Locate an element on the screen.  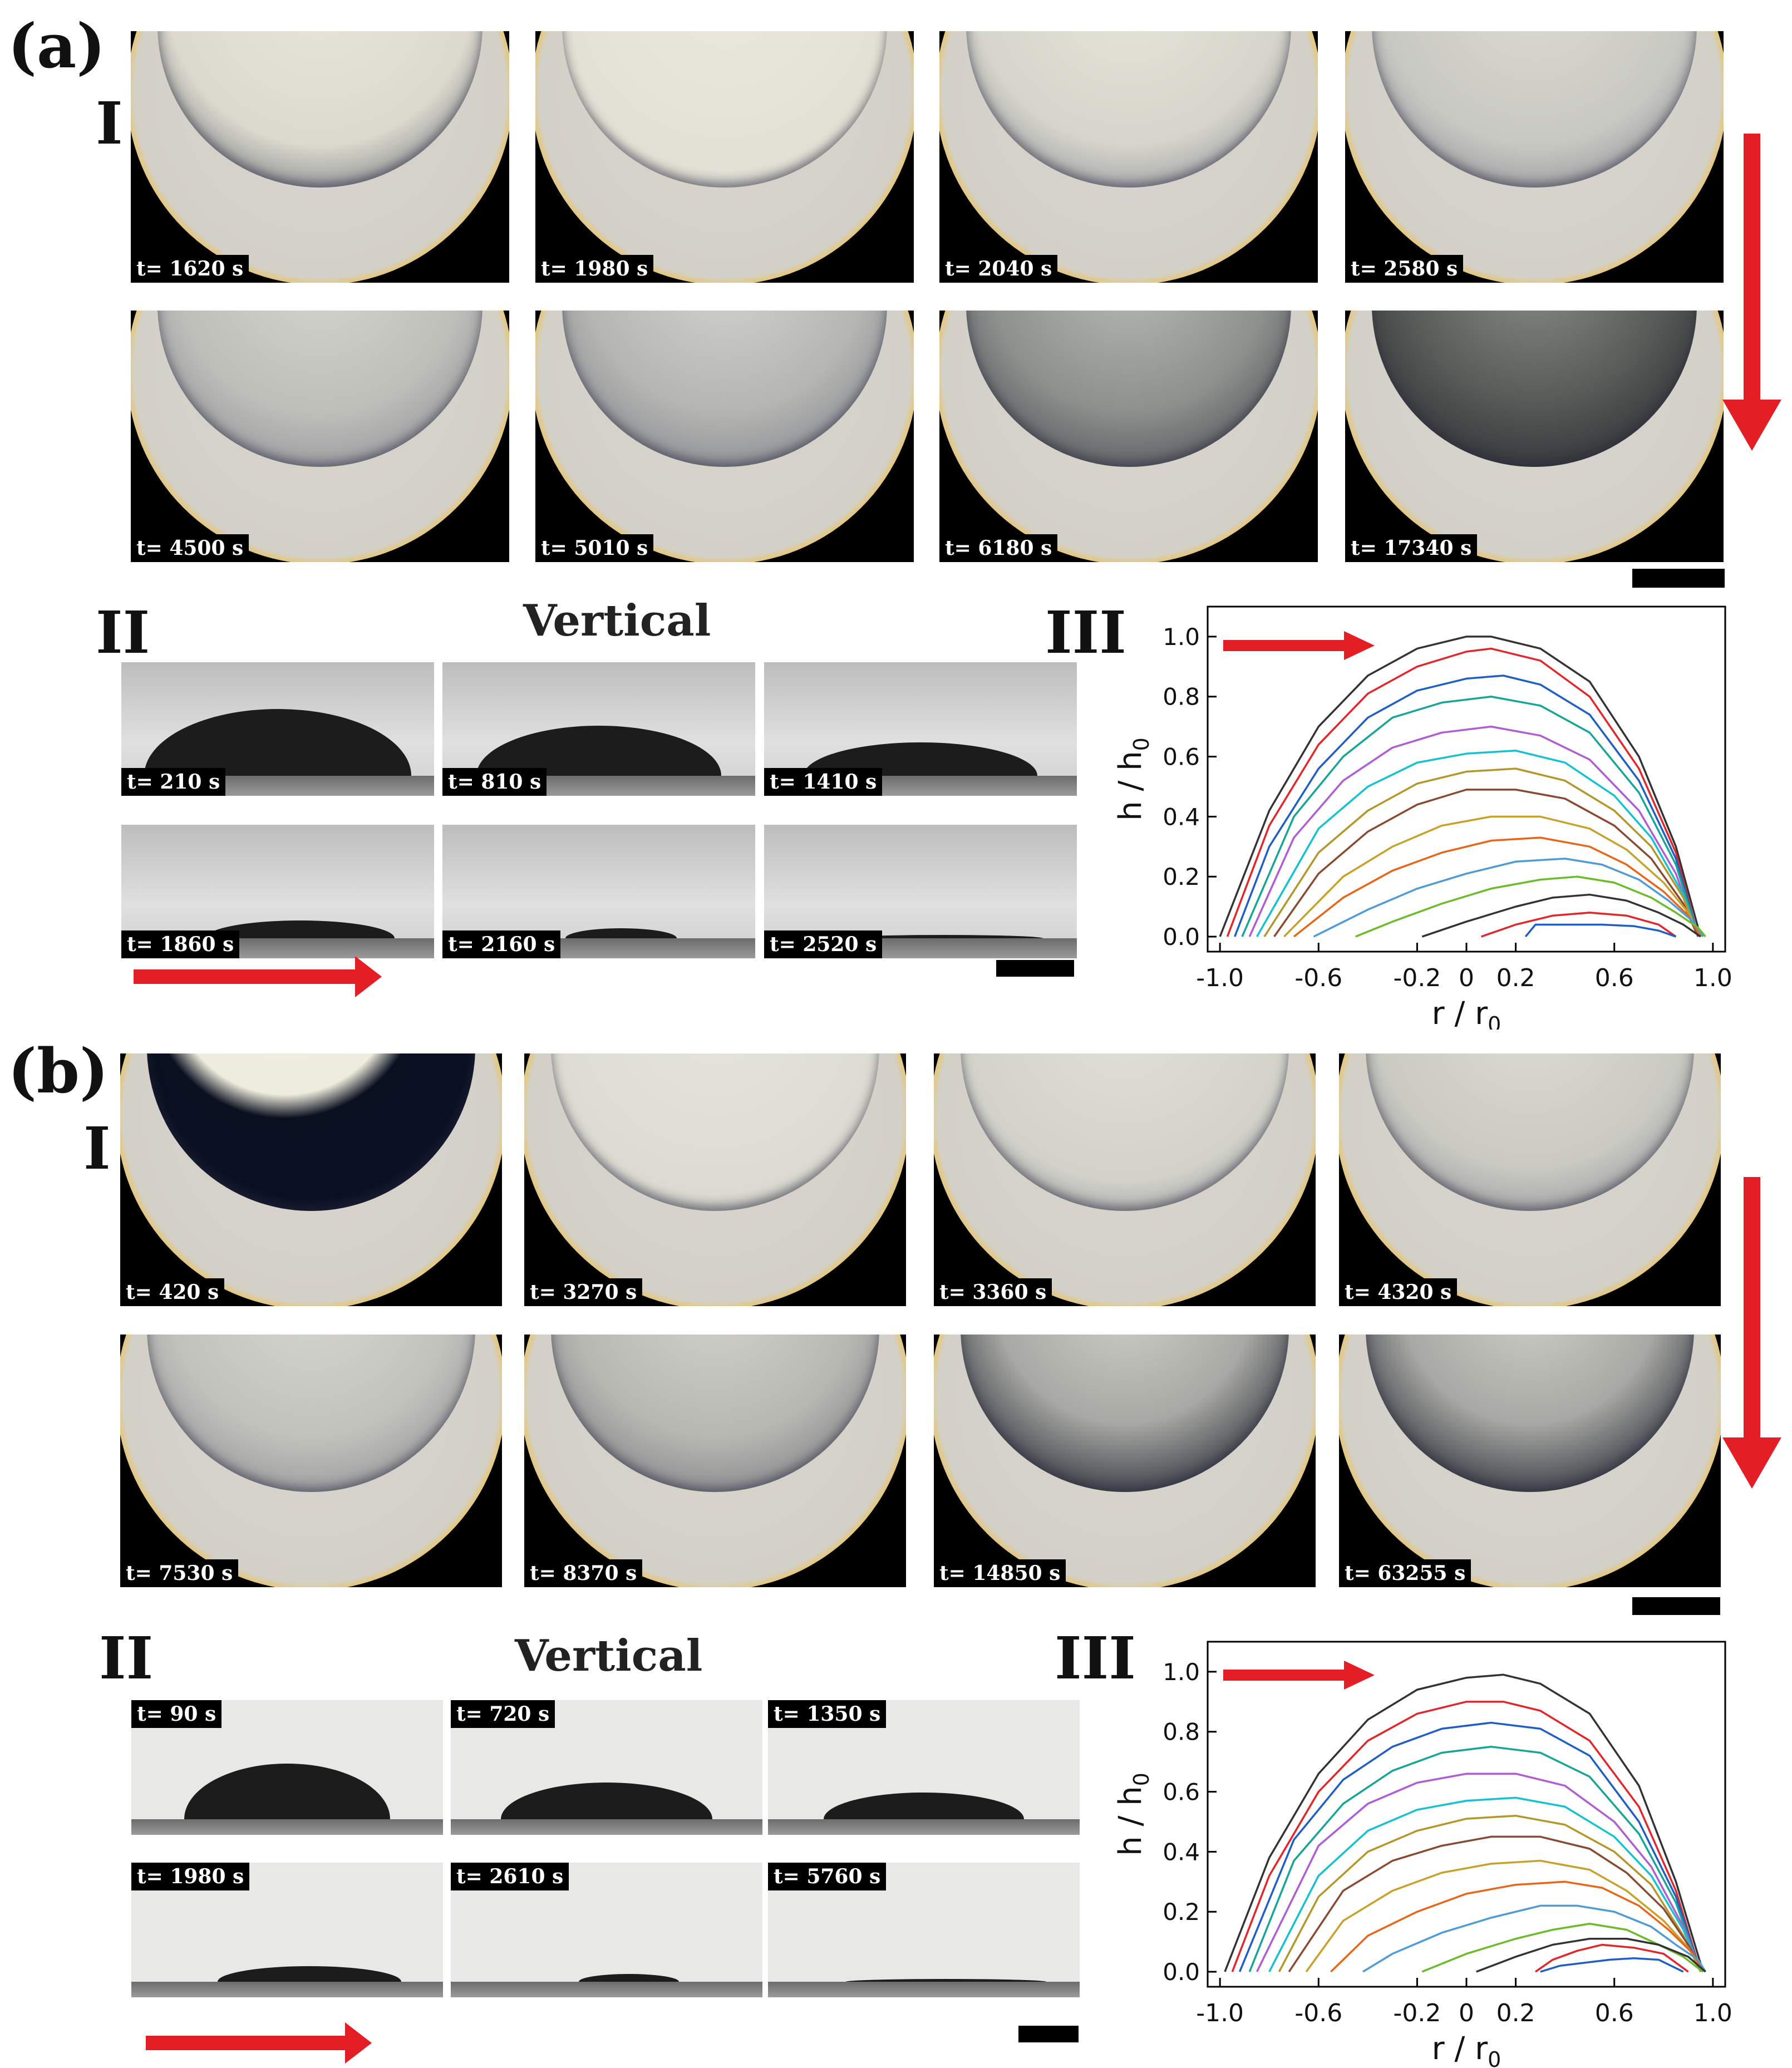
time-label: t= 2160 s is located at coordinates (501, 944).